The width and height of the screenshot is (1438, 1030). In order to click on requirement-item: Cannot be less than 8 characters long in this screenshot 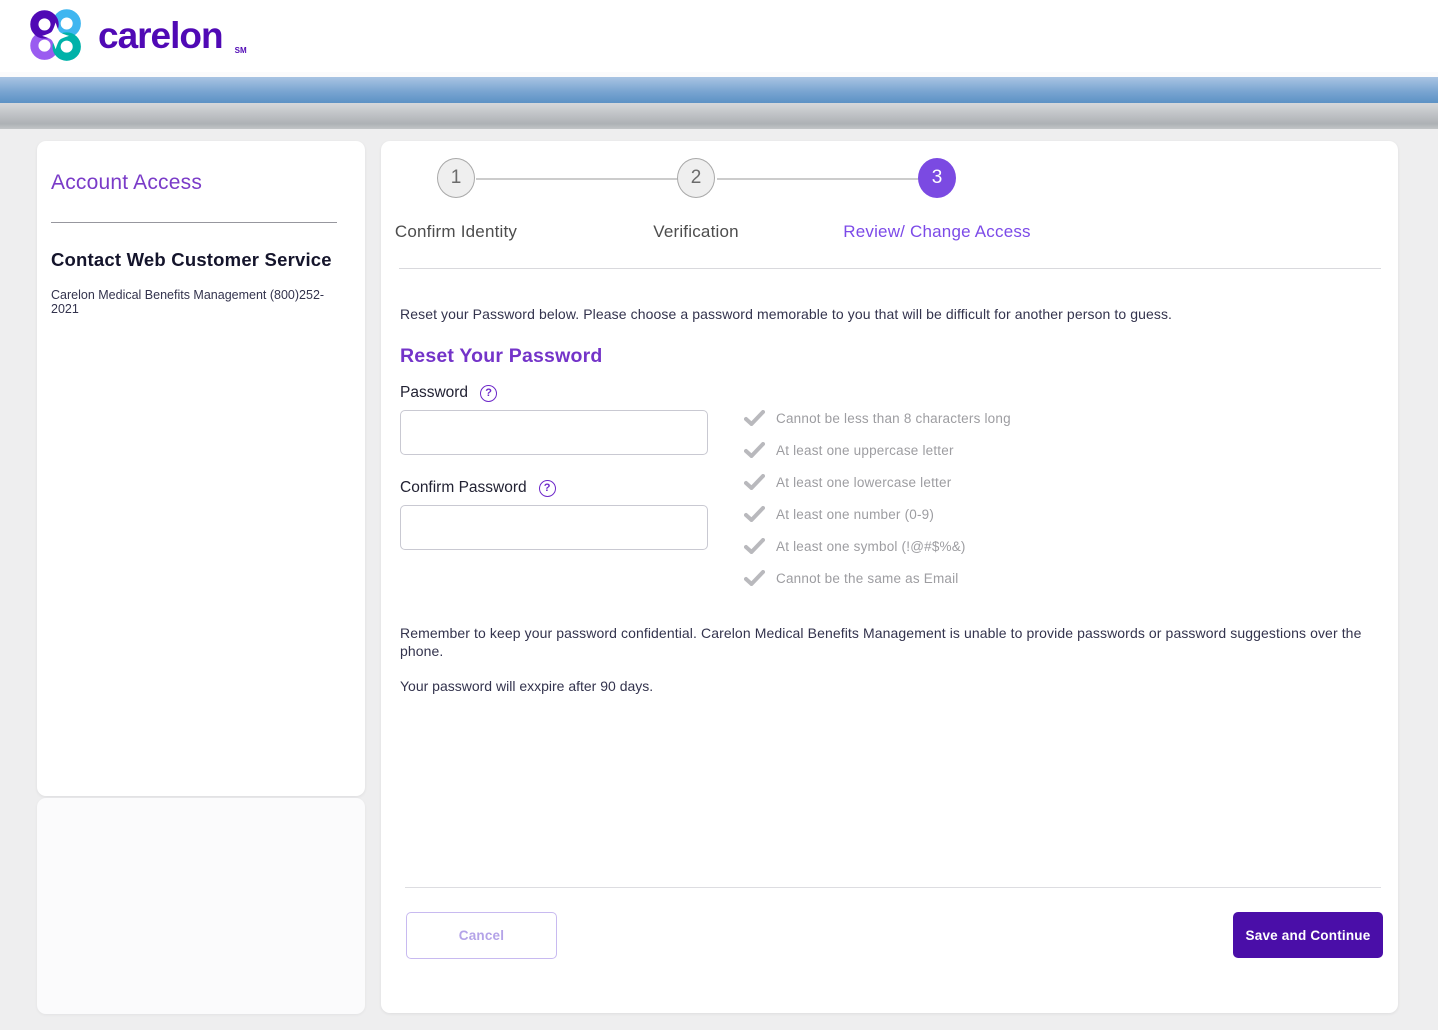, I will do `click(877, 418)`.